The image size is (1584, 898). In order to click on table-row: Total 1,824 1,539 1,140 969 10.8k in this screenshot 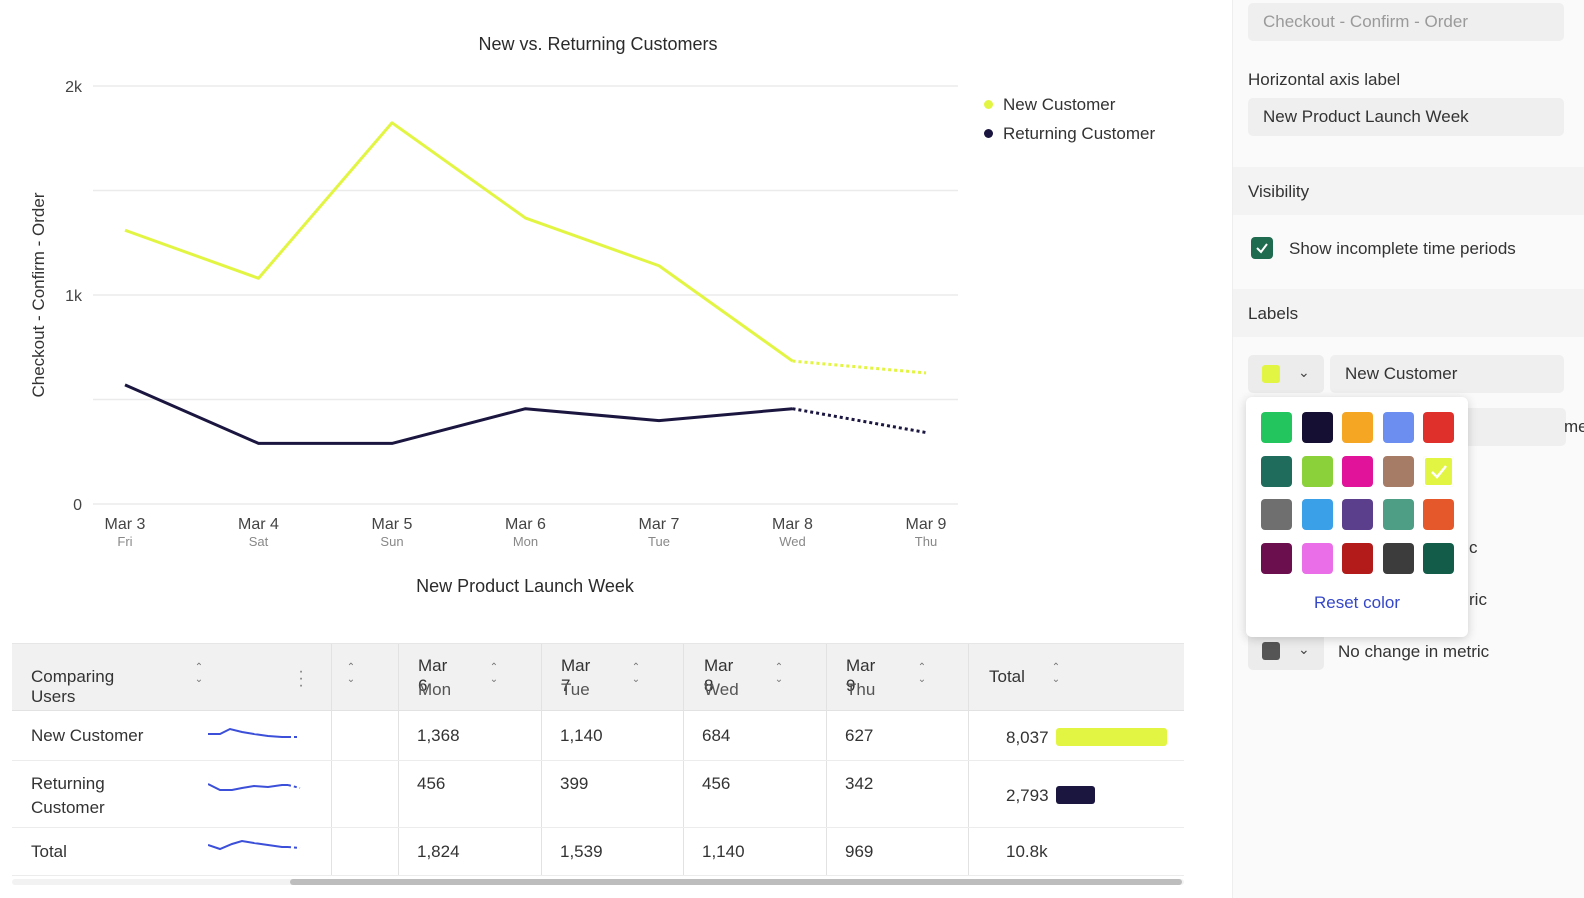, I will do `click(598, 851)`.